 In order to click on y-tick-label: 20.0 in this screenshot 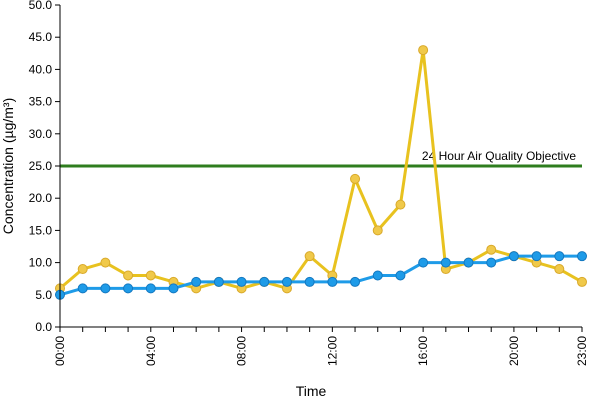, I will do `click(41, 198)`.